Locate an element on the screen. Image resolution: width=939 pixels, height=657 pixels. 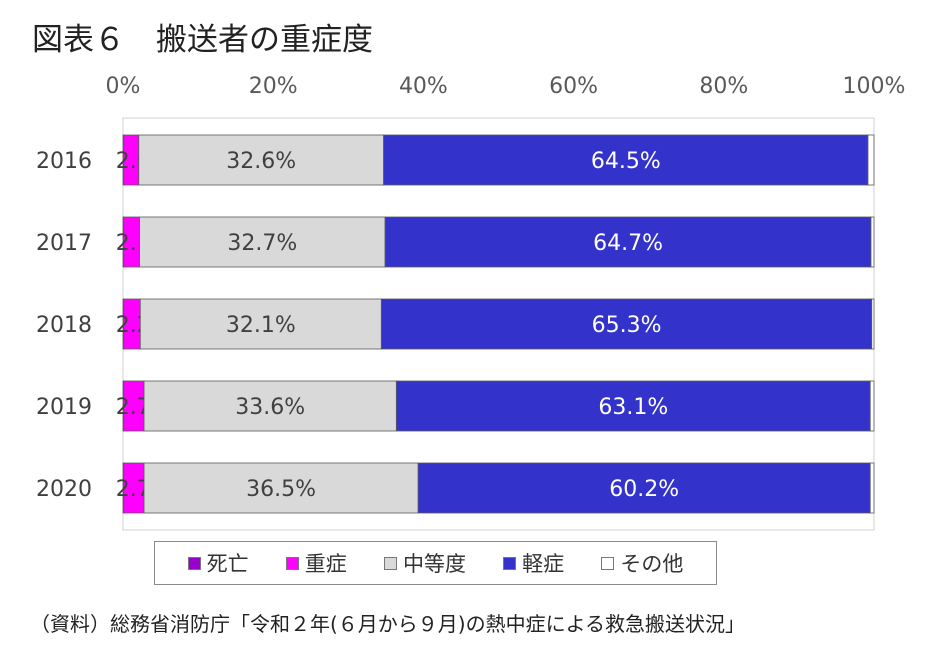
data-label: 32.7% is located at coordinates (262, 243).